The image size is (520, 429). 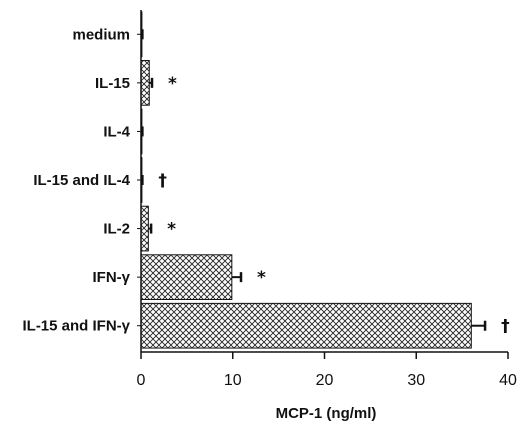 What do you see at coordinates (81, 180) in the screenshot?
I see `category-label-3: IL-15 and IL-4` at bounding box center [81, 180].